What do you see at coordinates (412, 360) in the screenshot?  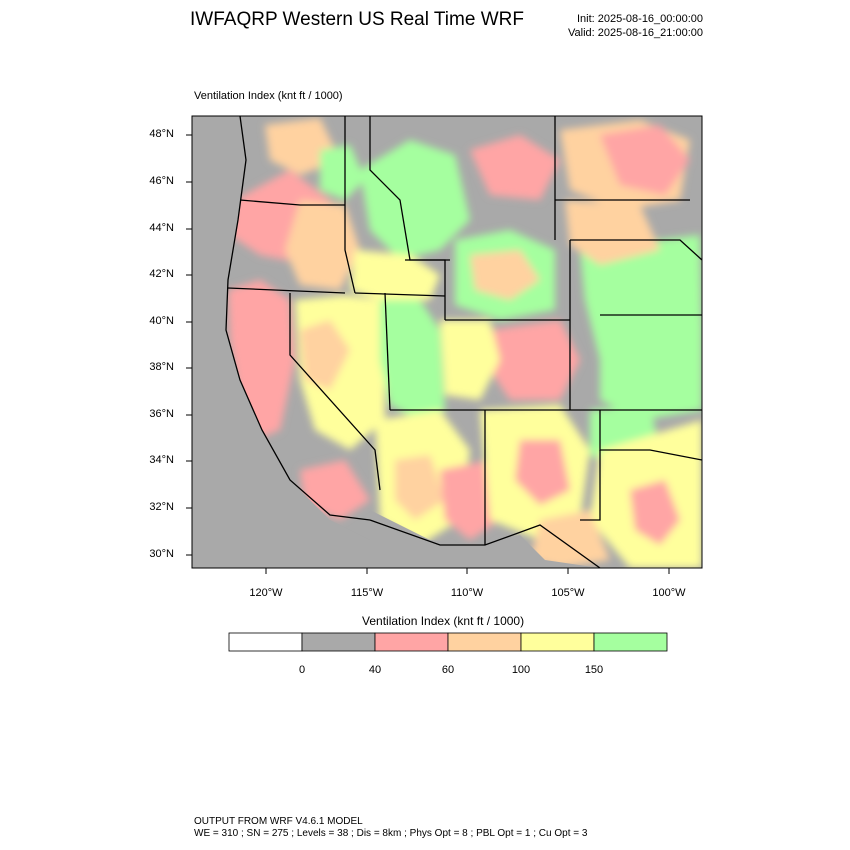 I see `field-green-ut` at bounding box center [412, 360].